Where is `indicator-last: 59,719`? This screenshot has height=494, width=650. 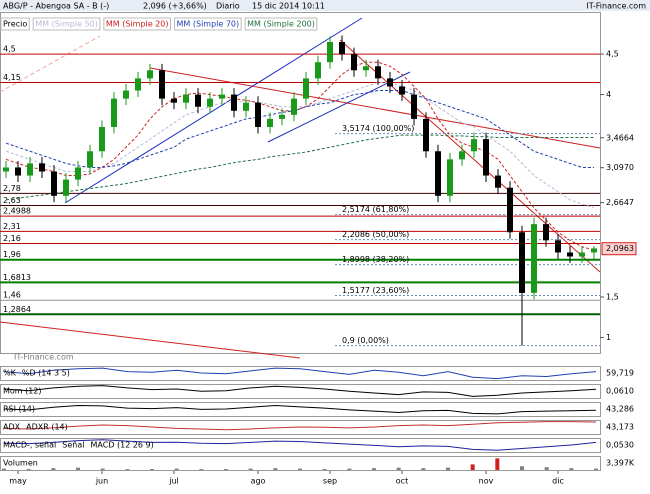 indicator-last: 59,719 is located at coordinates (620, 373).